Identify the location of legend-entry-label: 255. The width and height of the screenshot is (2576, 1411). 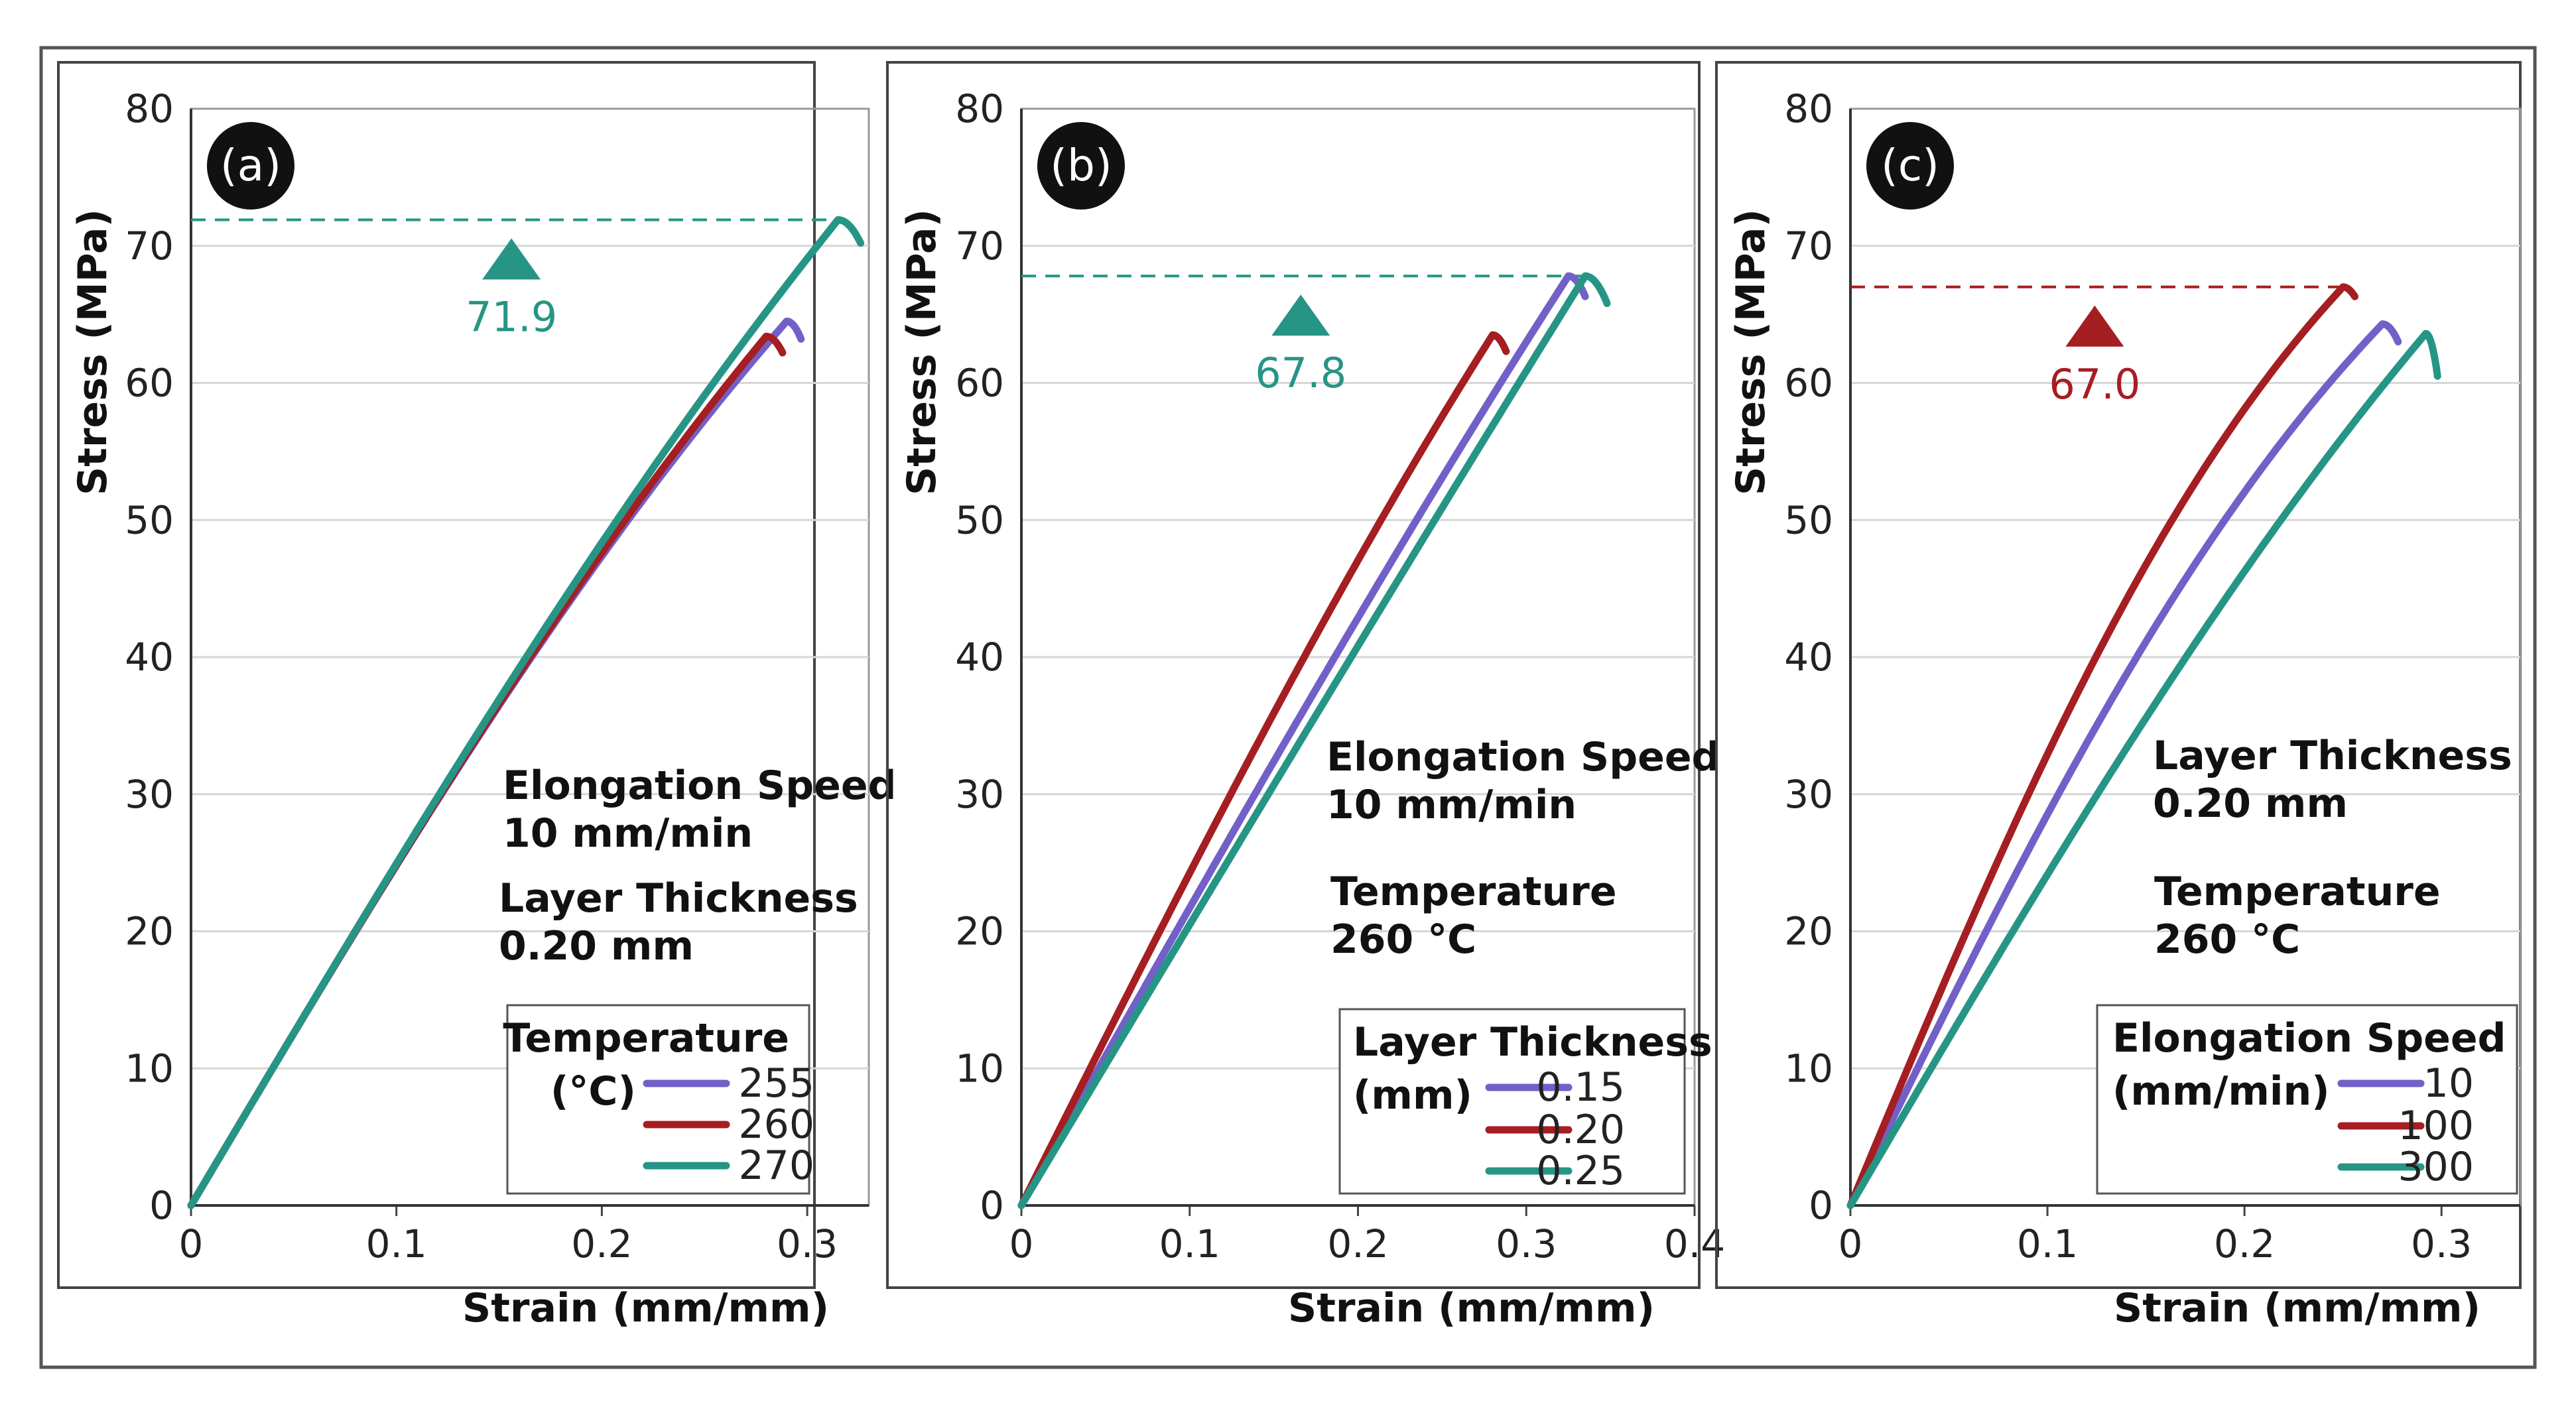
(776, 1083).